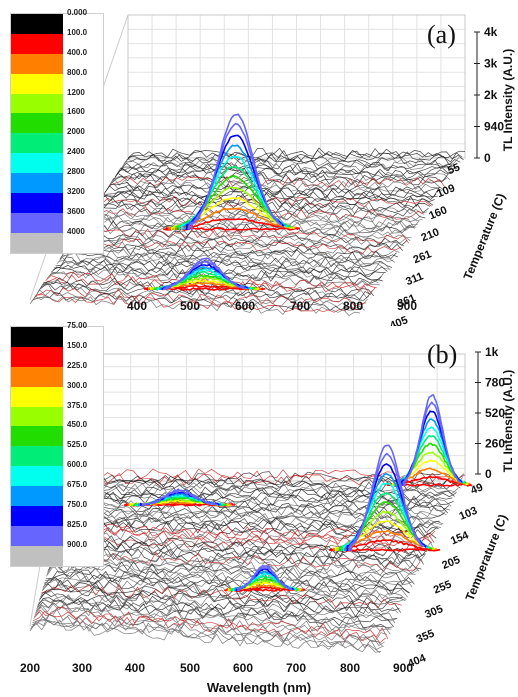 This screenshot has width=518, height=697. Describe the element at coordinates (57, 21) in the screenshot. I see `colorbar-a-row: 0.000` at that location.